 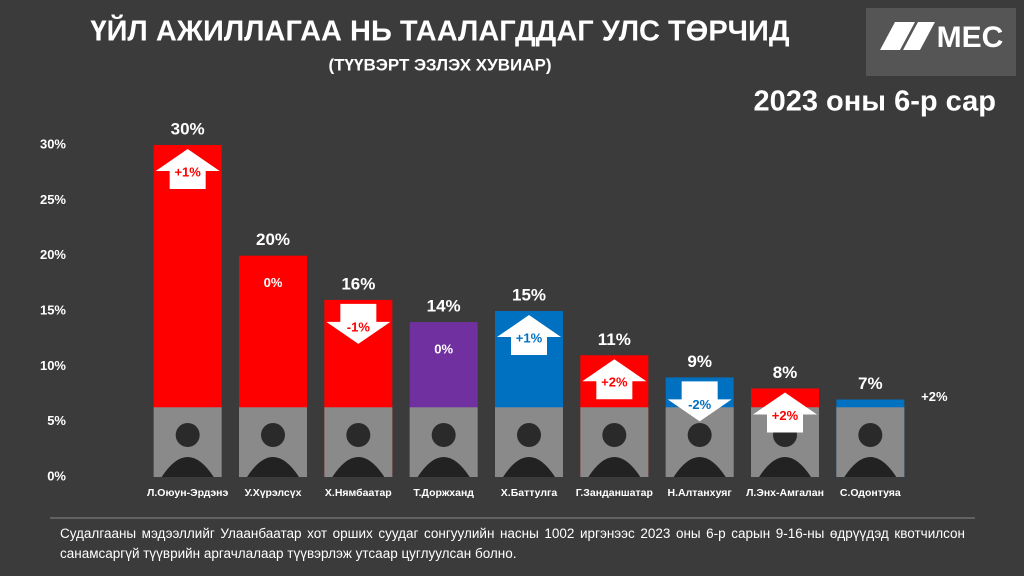 What do you see at coordinates (614, 339) in the screenshot?
I see `value-label: 11%` at bounding box center [614, 339].